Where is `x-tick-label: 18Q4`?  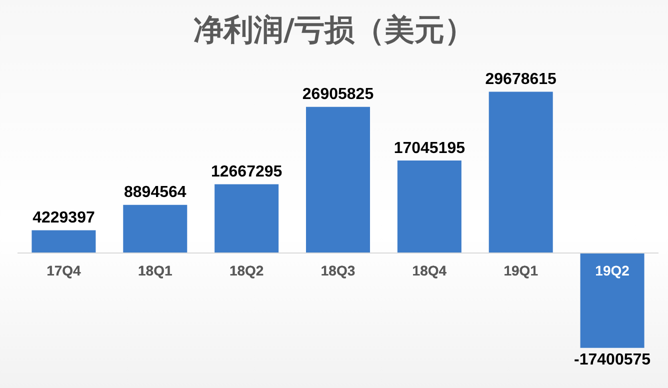
x-tick-label: 18Q4 is located at coordinates (429, 270).